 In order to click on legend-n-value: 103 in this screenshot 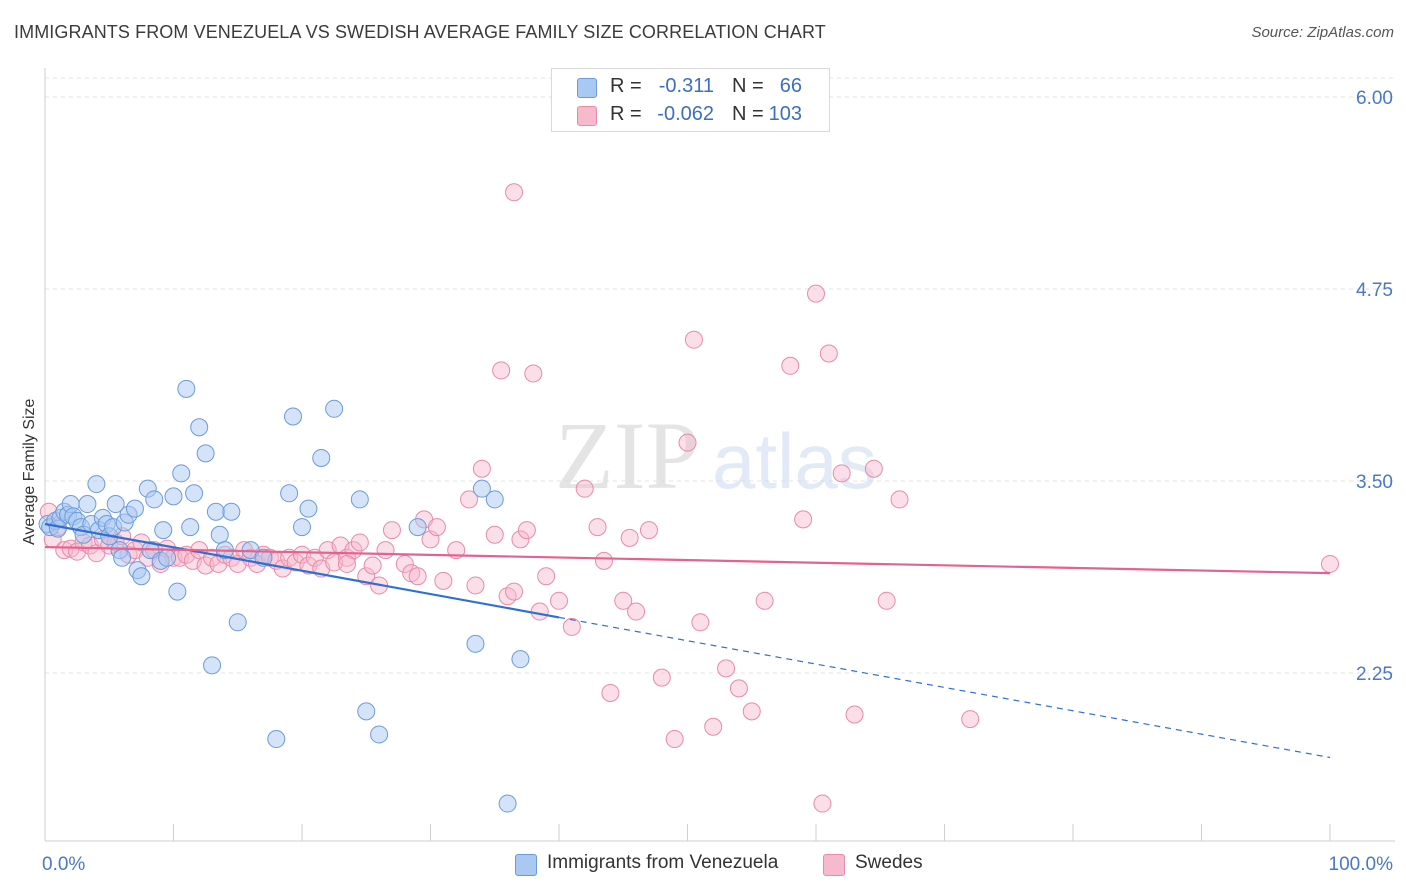, I will do `click(785, 114)`.